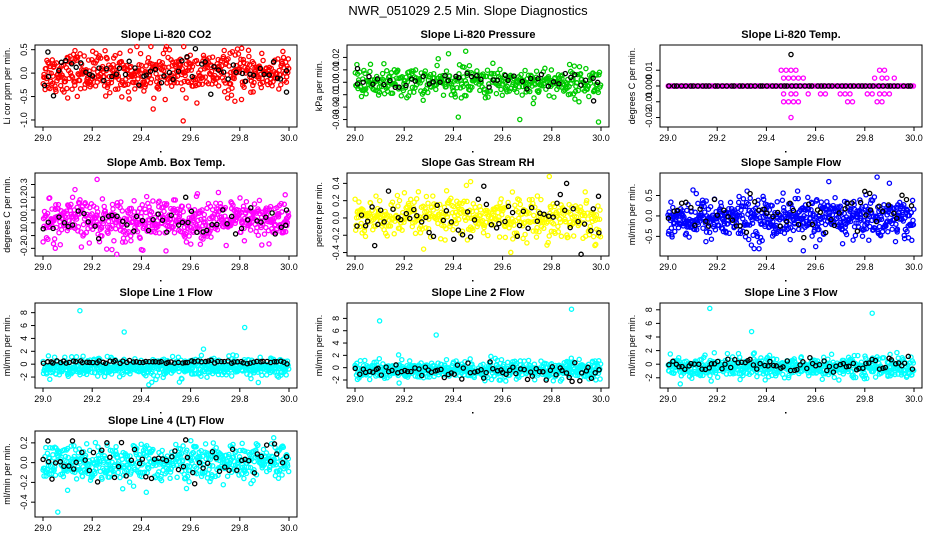  I want to click on y-tick-label: -0.2, so click(24, 249).